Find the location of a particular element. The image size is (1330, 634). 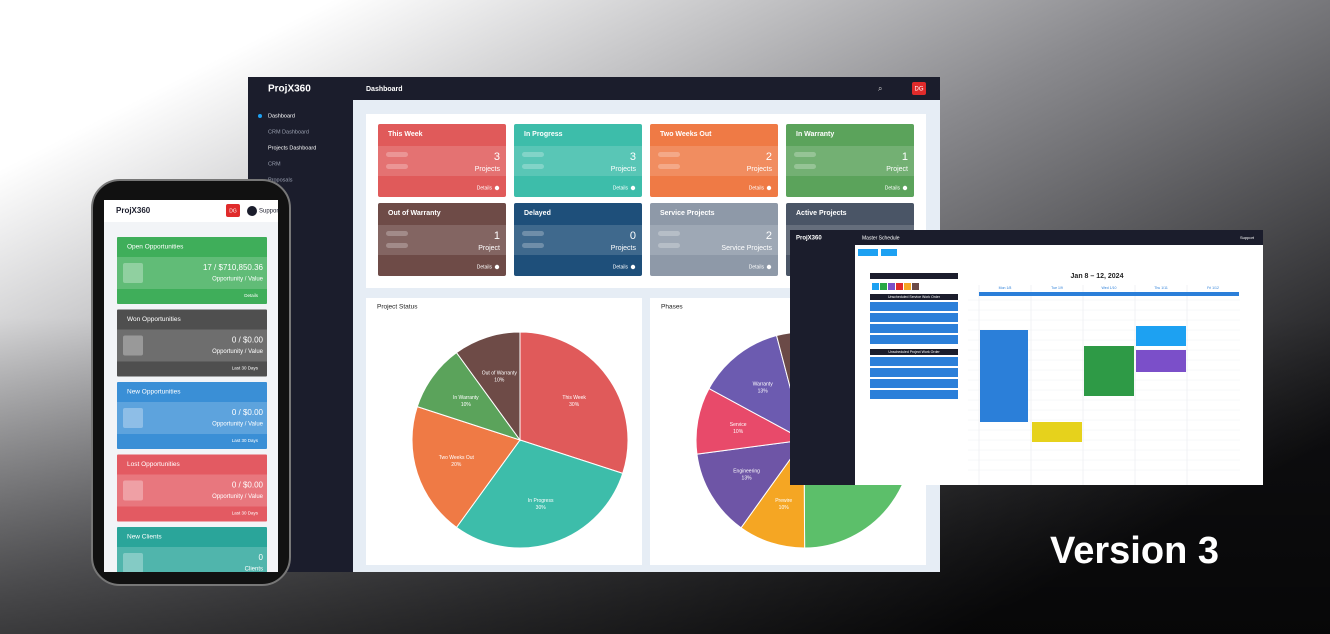

title: Master Schedule is located at coordinates (881, 238).